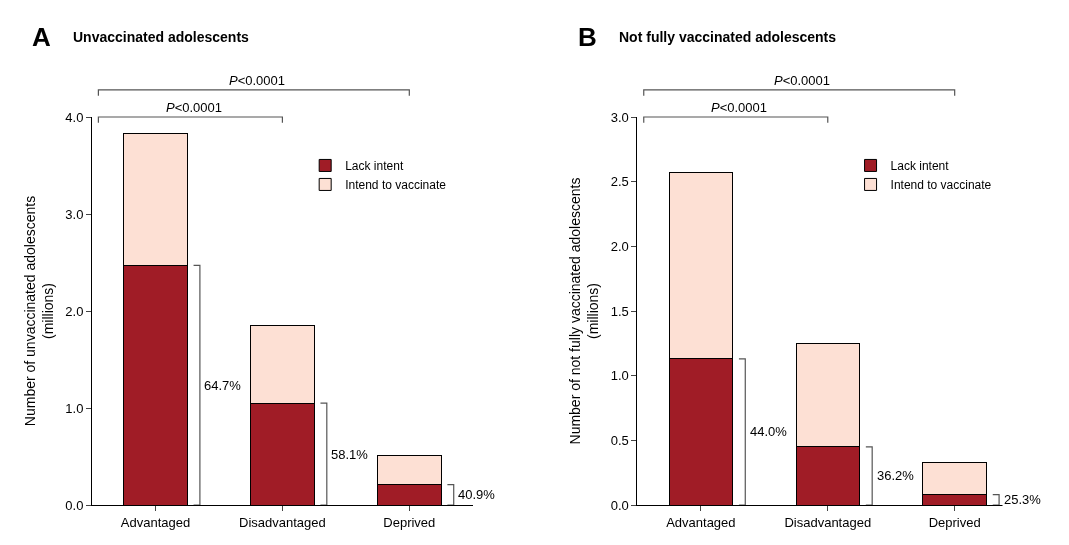 This screenshot has height=545, width=1069. I want to click on chart-title: Unvaccinated adolescents, so click(161, 37).